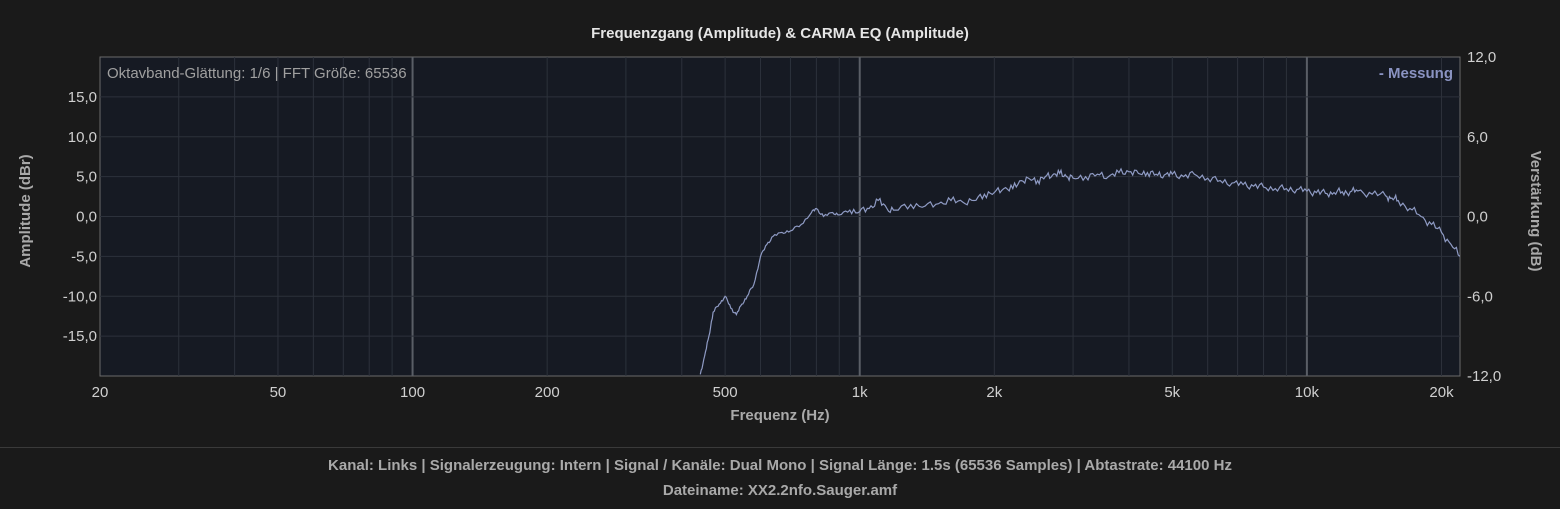 The image size is (1560, 509). What do you see at coordinates (80, 296) in the screenshot?
I see `y-tick-label: -10,0` at bounding box center [80, 296].